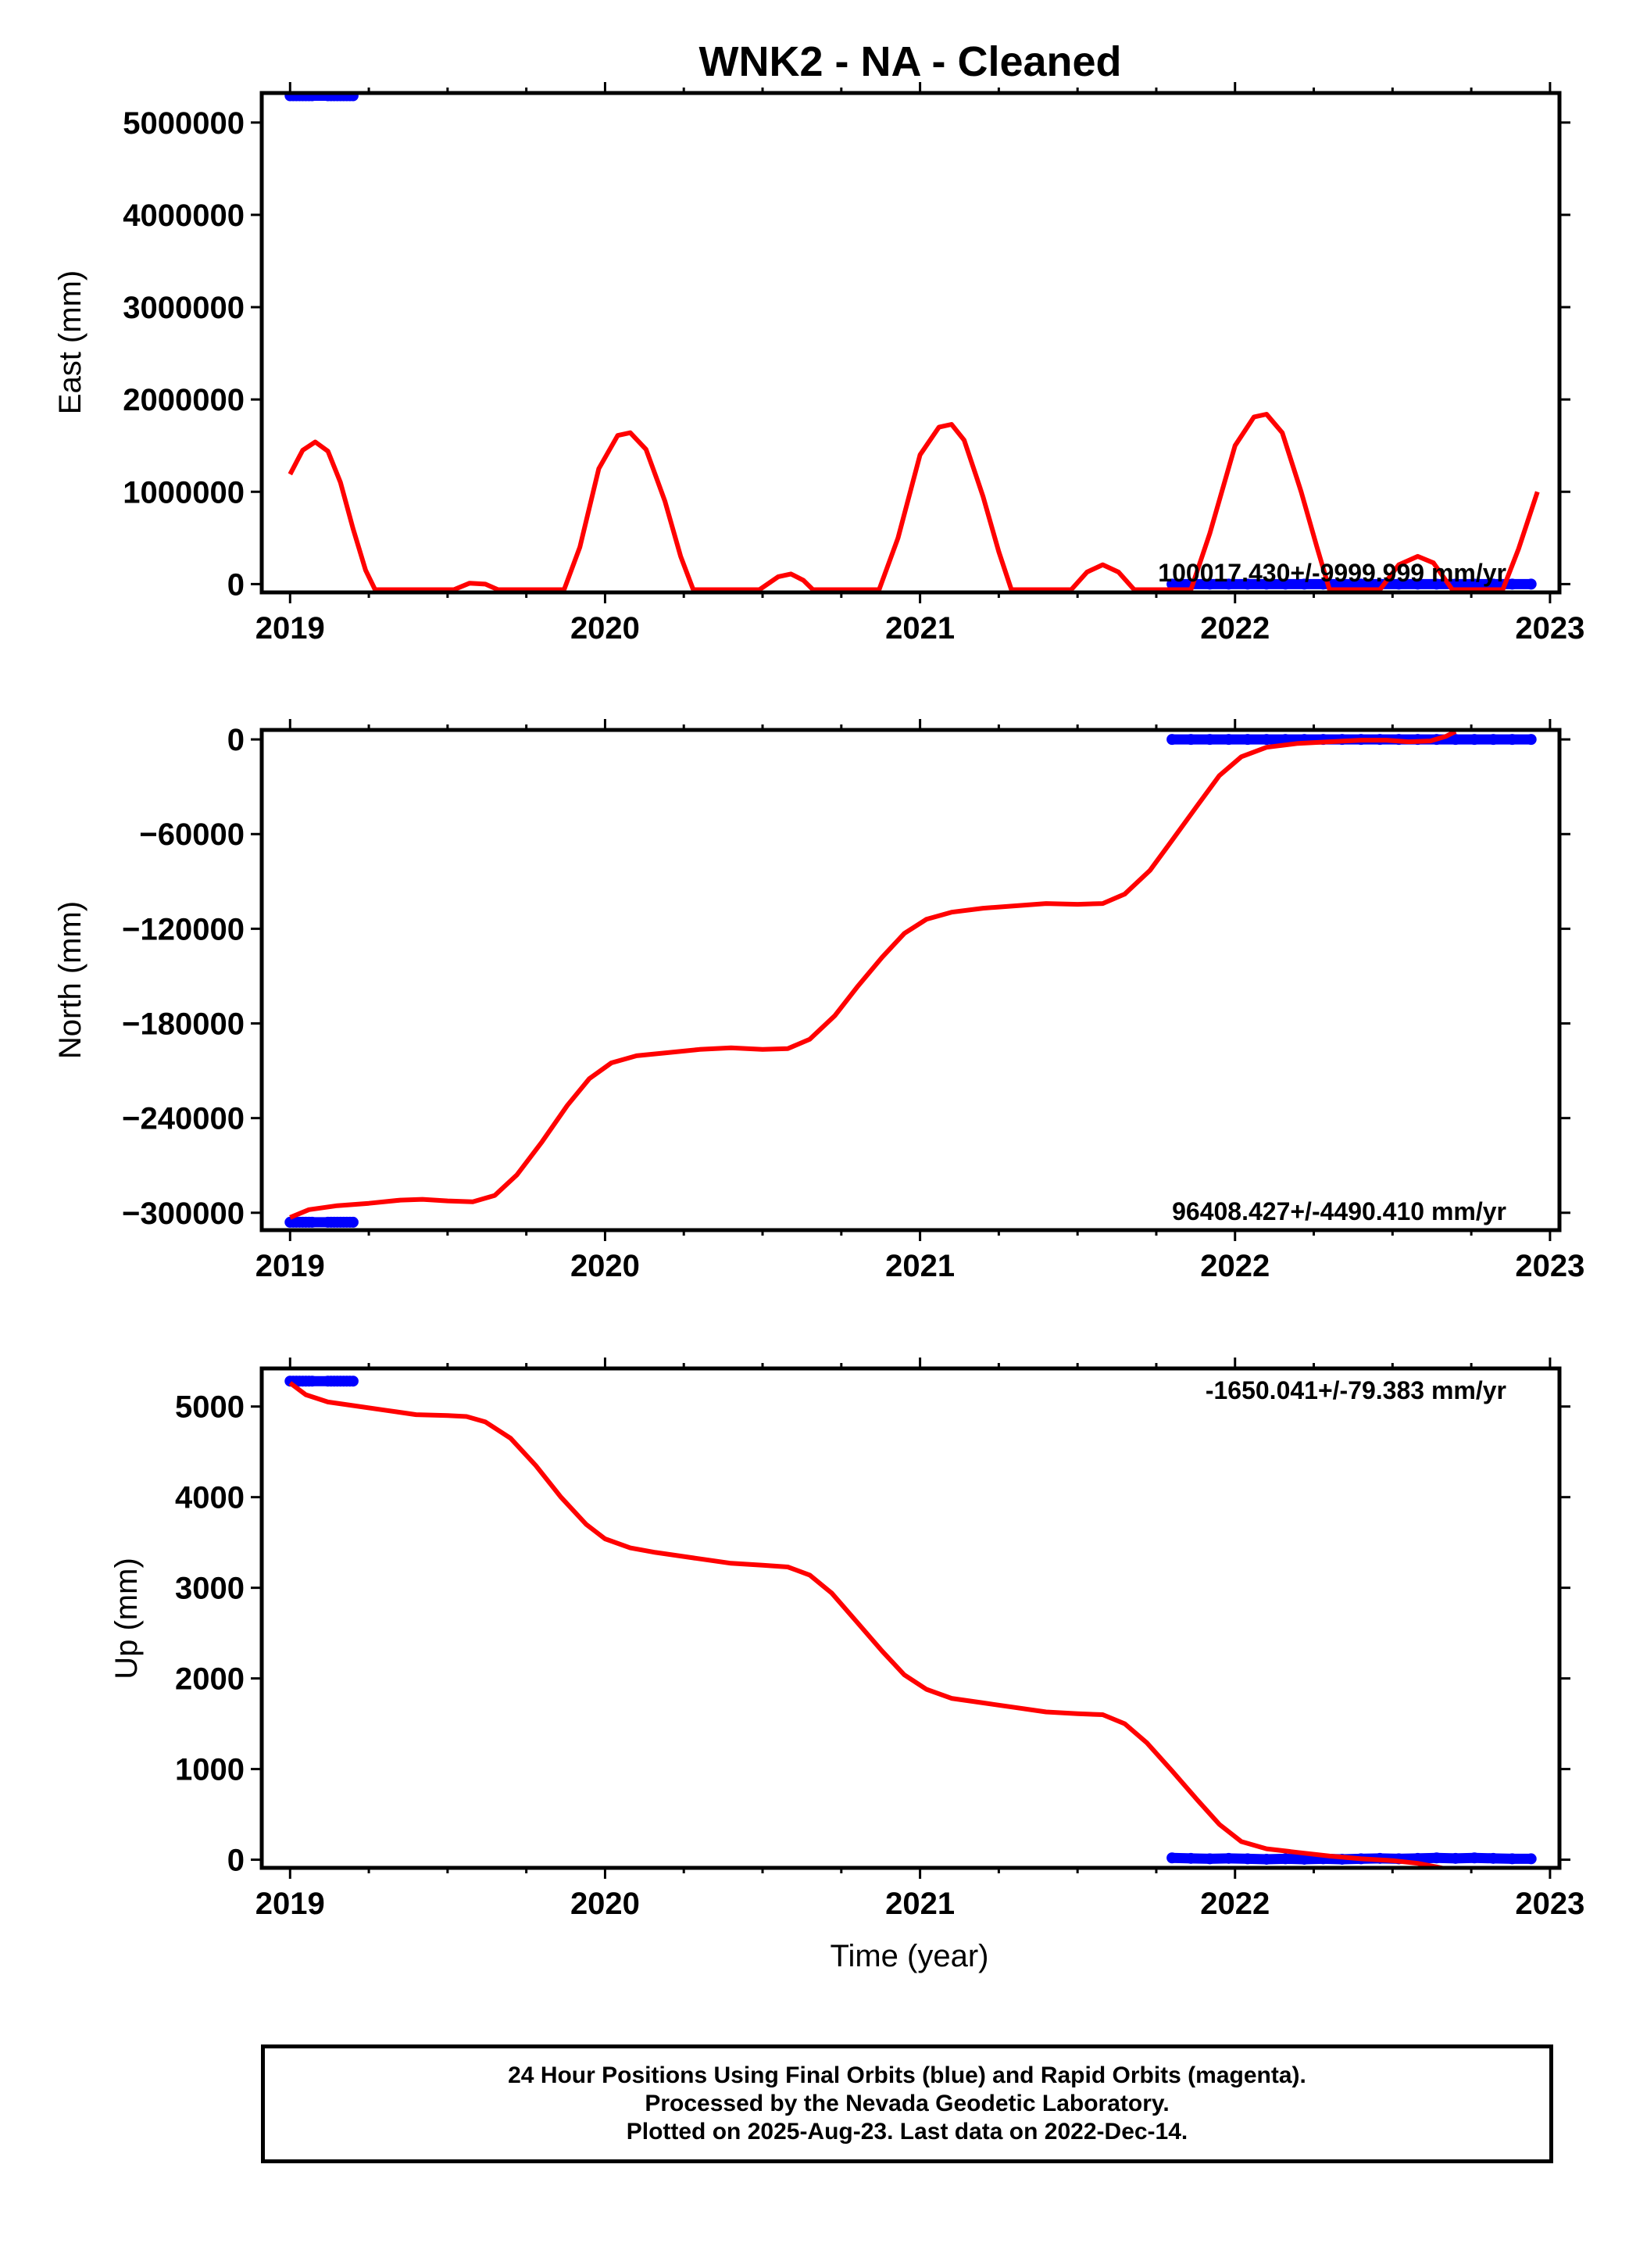  I want to click on east-y-tick-label: 4000000, so click(184, 216).